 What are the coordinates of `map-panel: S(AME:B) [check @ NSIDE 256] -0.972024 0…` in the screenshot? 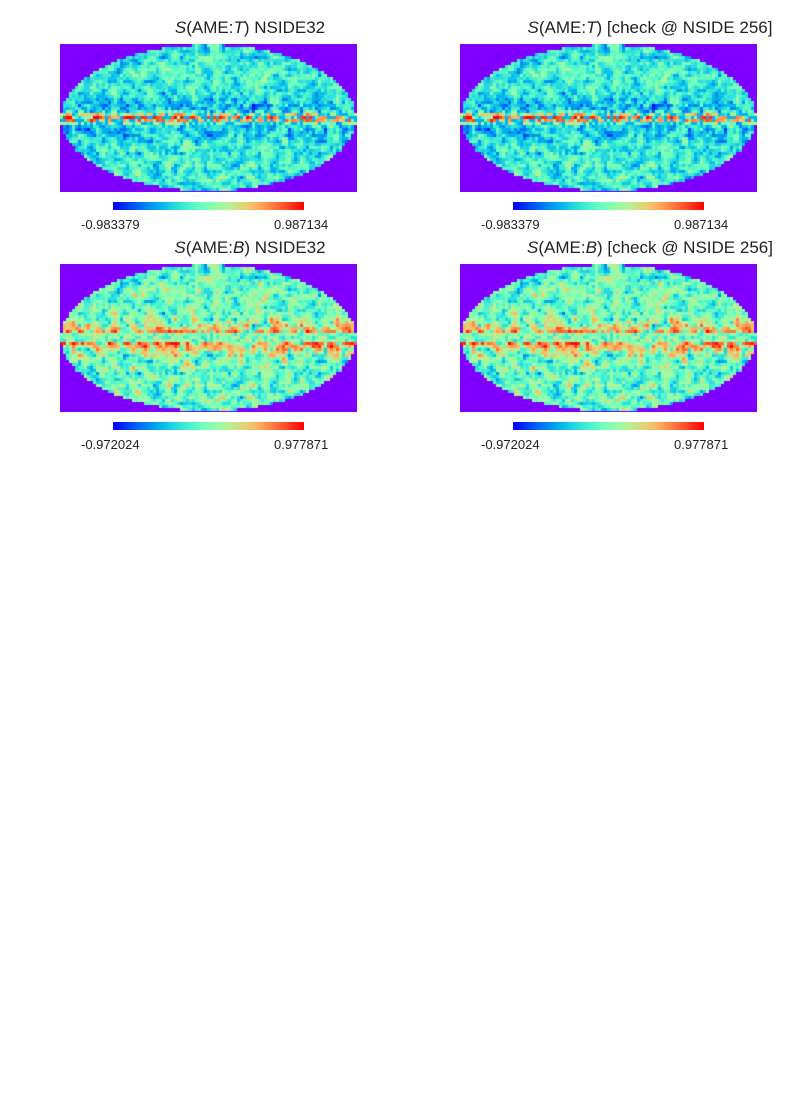 It's located at (630, 344).